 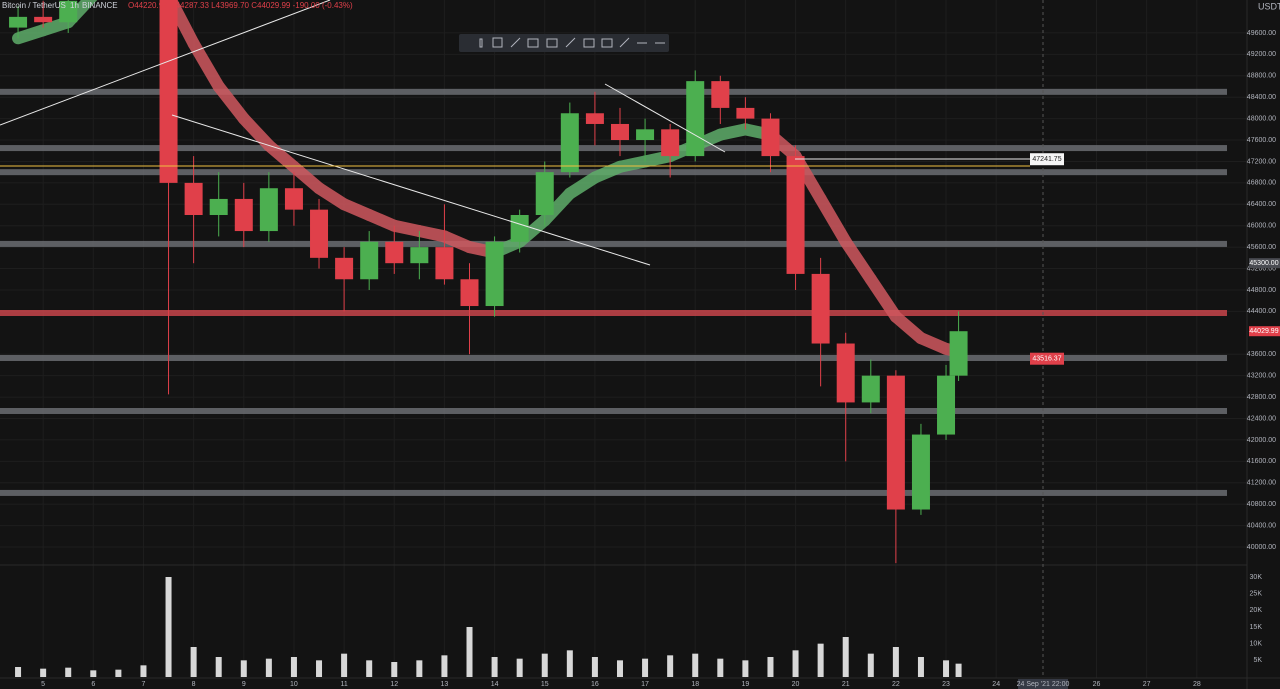 What do you see at coordinates (1261, 247) in the screenshot?
I see `y-tick-label: 45600.00` at bounding box center [1261, 247].